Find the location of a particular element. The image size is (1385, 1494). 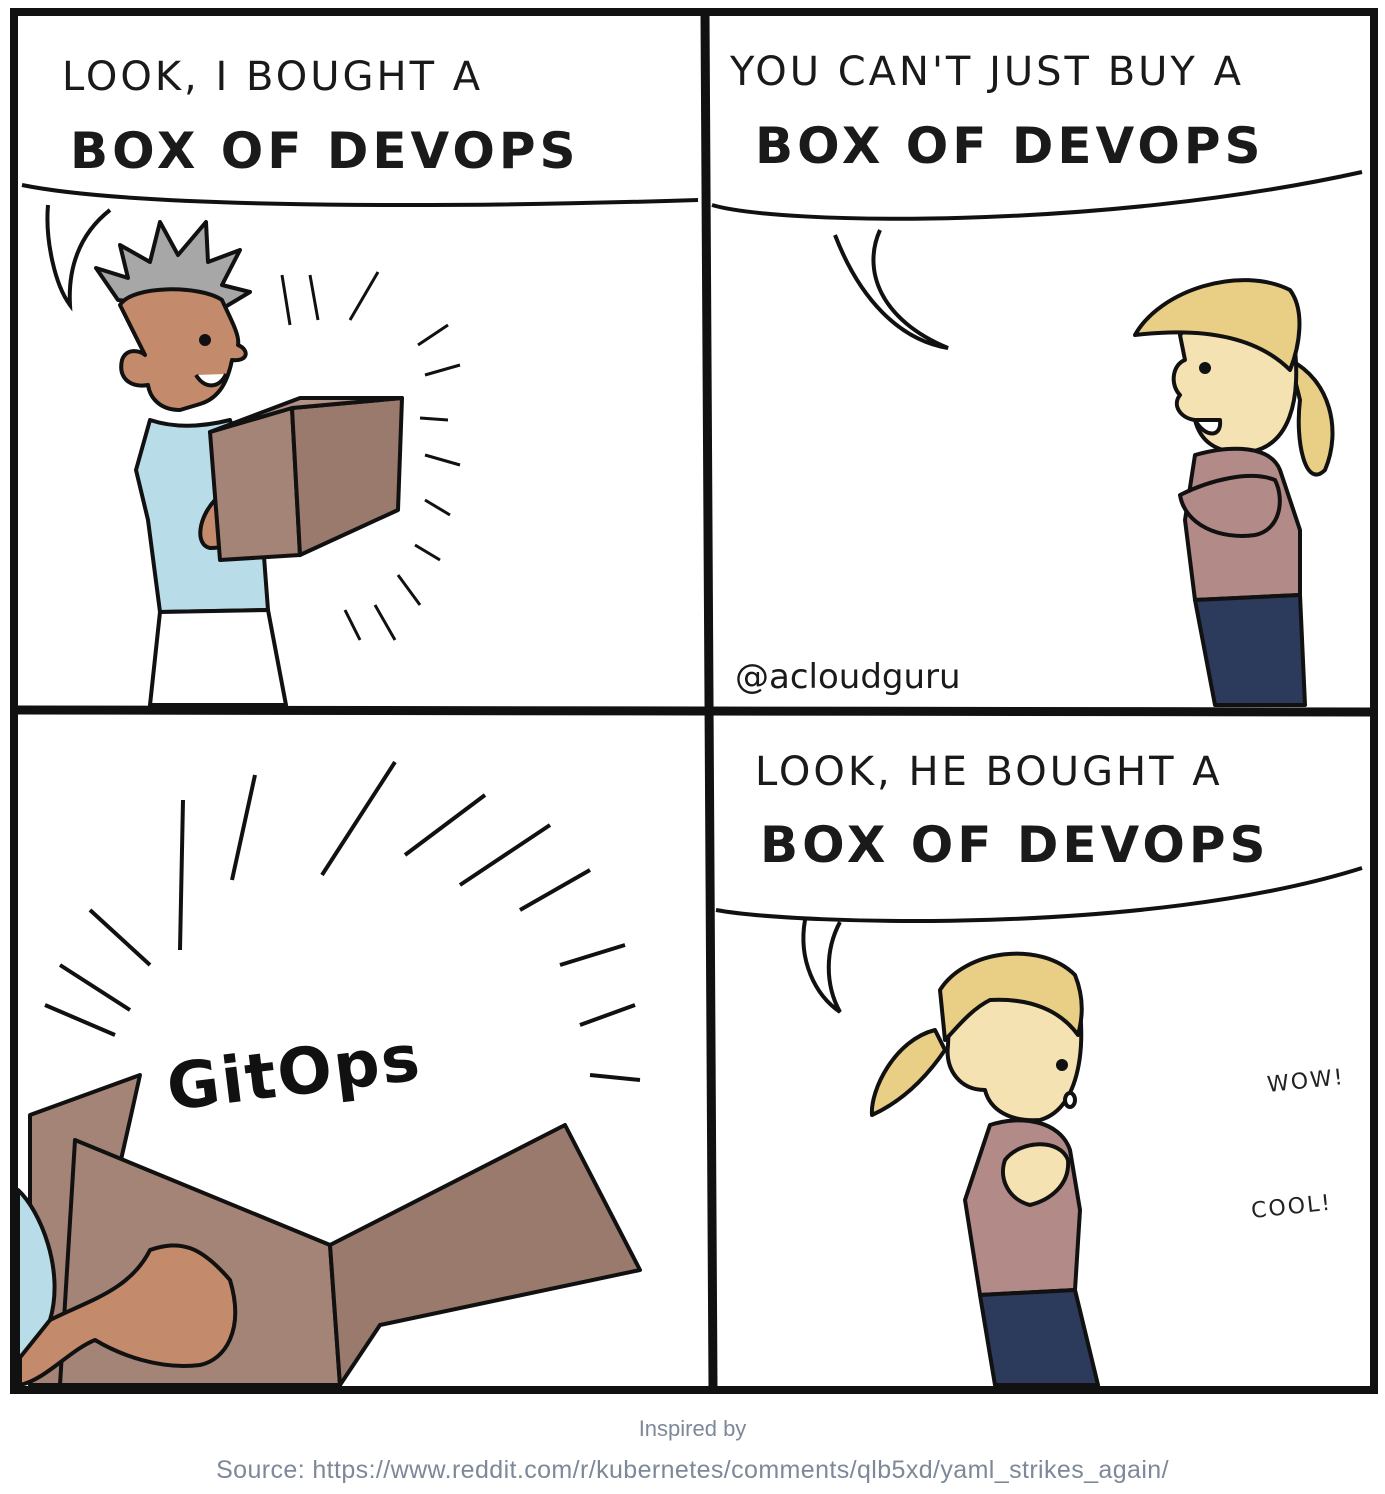

woman-arms is located at coordinates (1230, 505).